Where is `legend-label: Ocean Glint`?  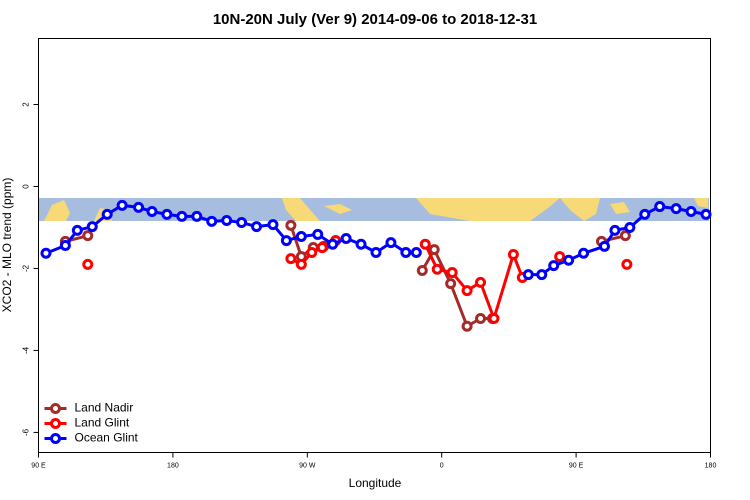
legend-label: Ocean Glint is located at coordinates (107, 438).